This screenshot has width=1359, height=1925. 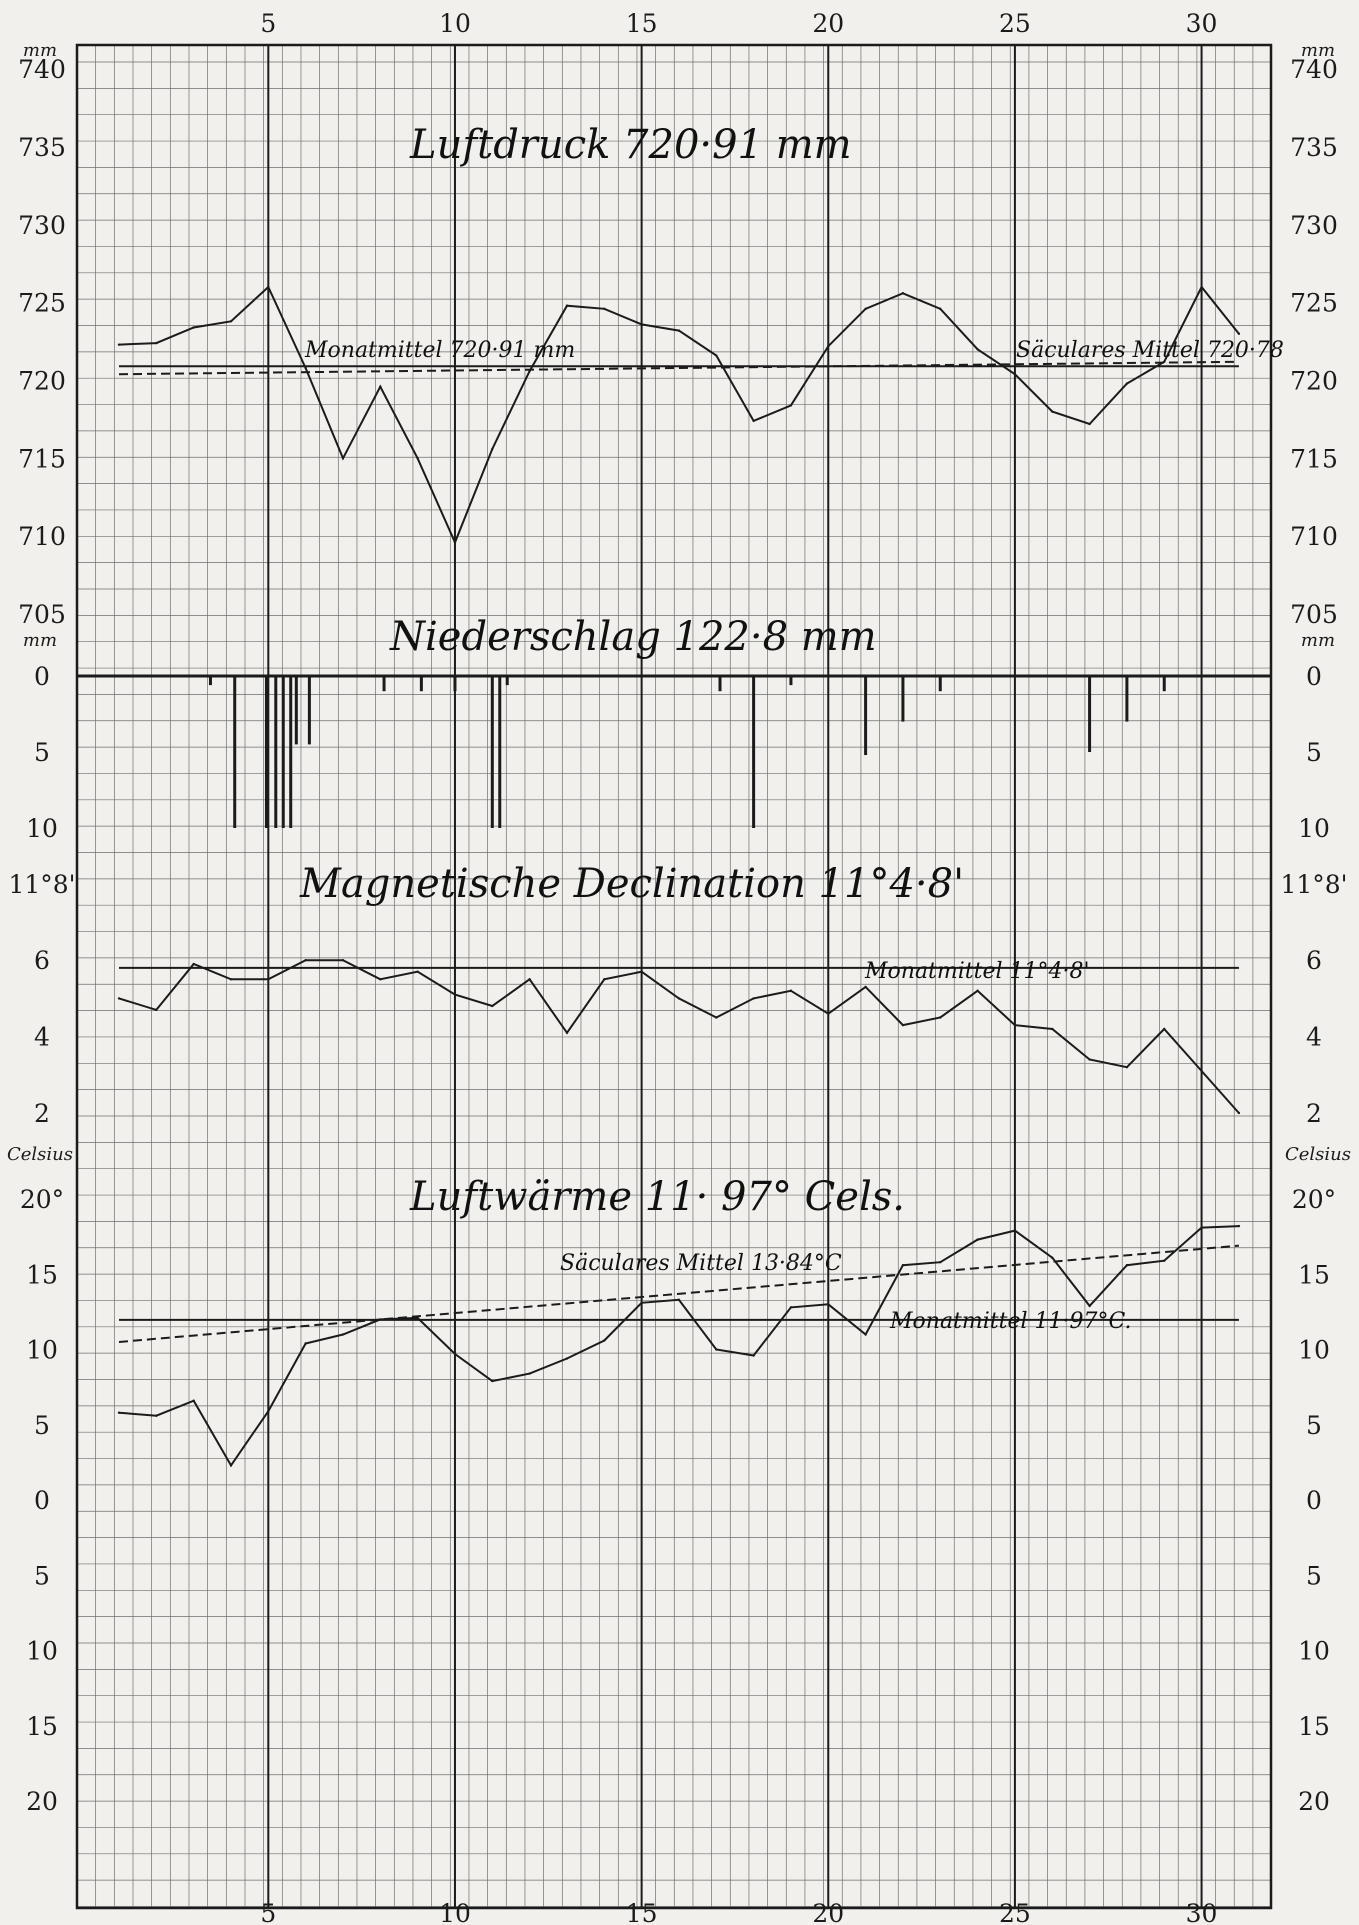 What do you see at coordinates (977, 971) in the screenshot?
I see `reference-label-declination: Monatmittel 11°4·8'` at bounding box center [977, 971].